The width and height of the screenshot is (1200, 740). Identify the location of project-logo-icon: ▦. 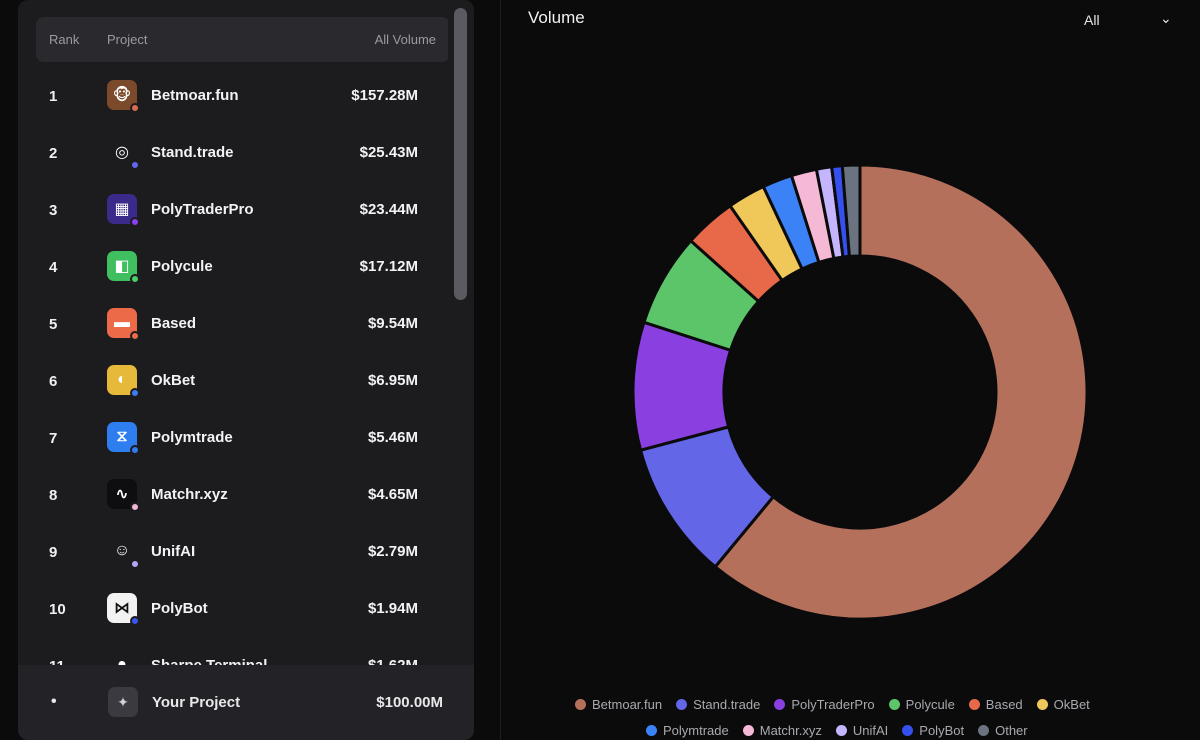
(123, 210).